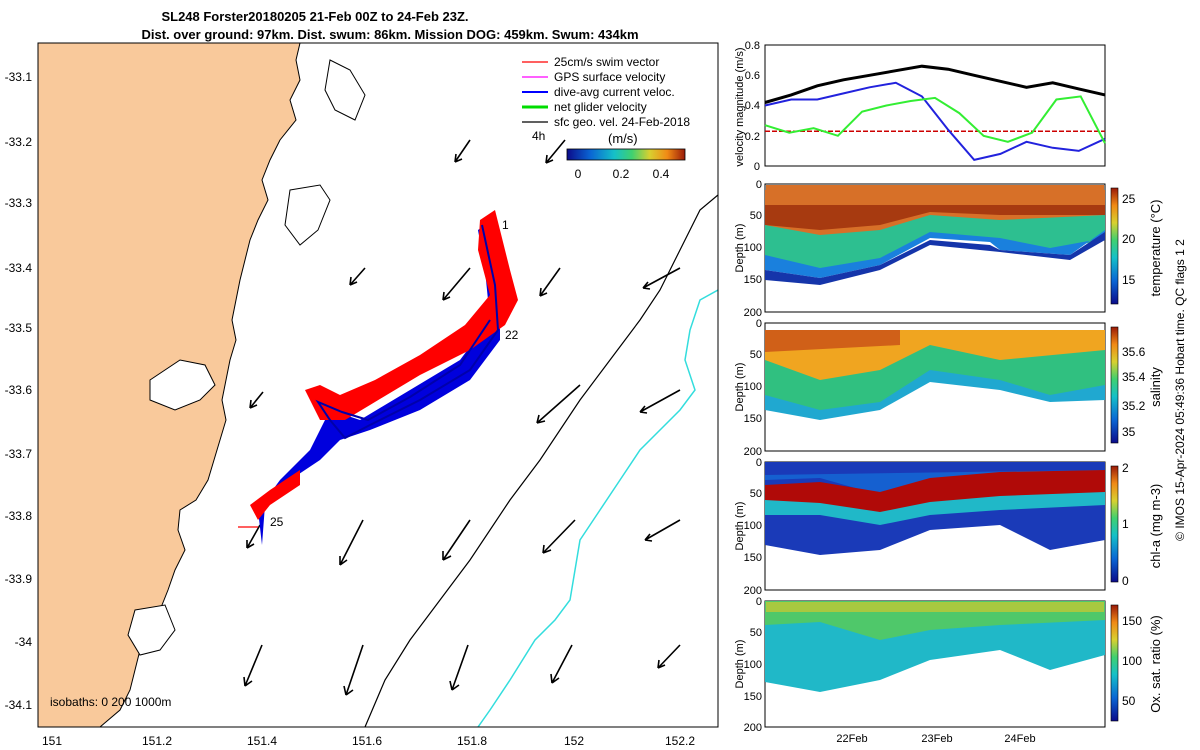 This screenshot has height=750, width=1200. I want to click on profile-oxygen, so click(935, 664).